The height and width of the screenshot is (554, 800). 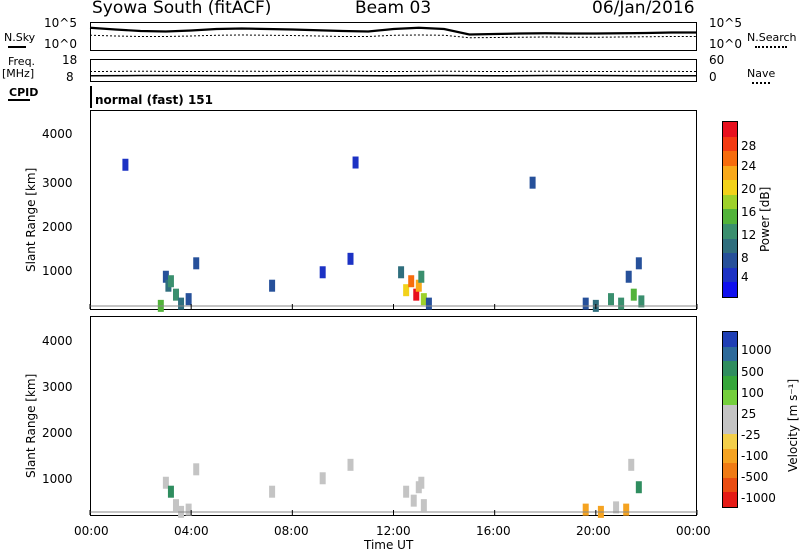 I want to click on xtick: 12:00, so click(x=393, y=531).